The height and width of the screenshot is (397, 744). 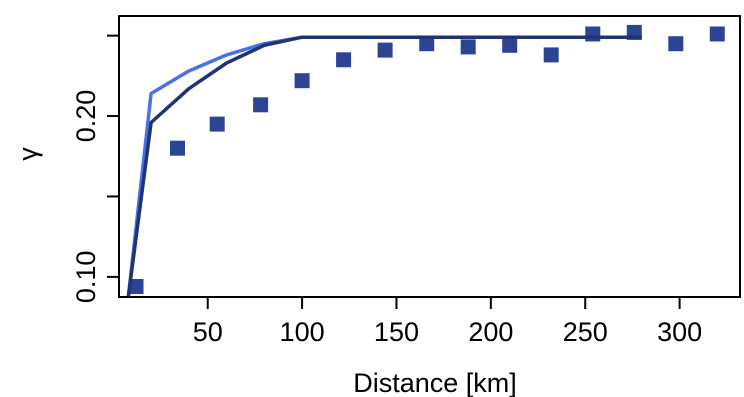 What do you see at coordinates (396, 332) in the screenshot?
I see `x-tick-label: 150` at bounding box center [396, 332].